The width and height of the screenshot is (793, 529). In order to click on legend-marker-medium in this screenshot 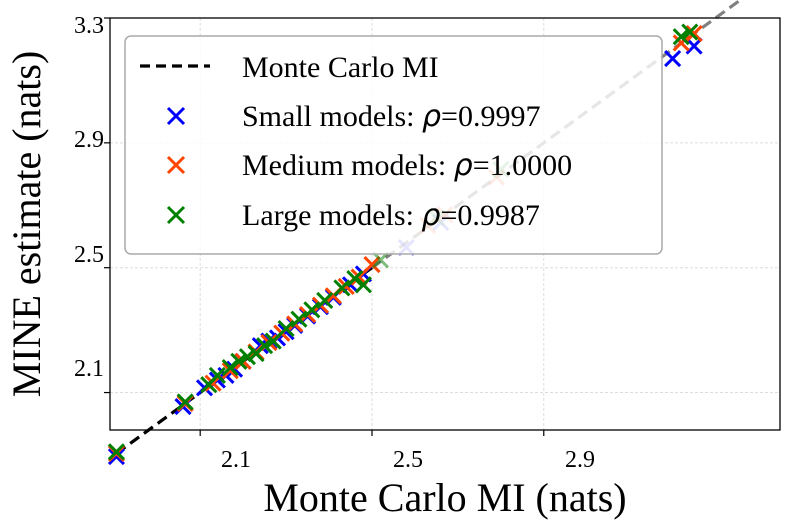, I will do `click(176, 165)`.